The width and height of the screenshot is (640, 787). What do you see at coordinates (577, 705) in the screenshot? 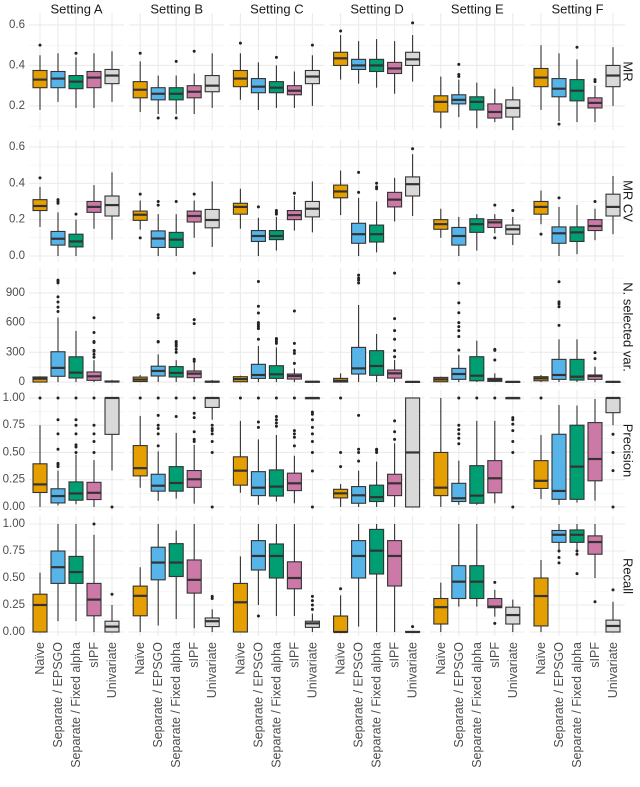
I see `x-label-separate-fixed-alpha: Separate / Fixed alpha` at bounding box center [577, 705].